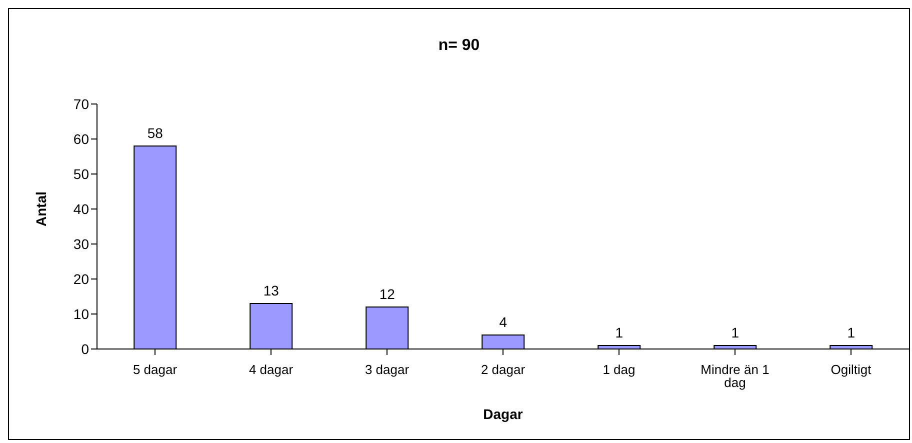  What do you see at coordinates (271, 290) in the screenshot?
I see `data-label: 13` at bounding box center [271, 290].